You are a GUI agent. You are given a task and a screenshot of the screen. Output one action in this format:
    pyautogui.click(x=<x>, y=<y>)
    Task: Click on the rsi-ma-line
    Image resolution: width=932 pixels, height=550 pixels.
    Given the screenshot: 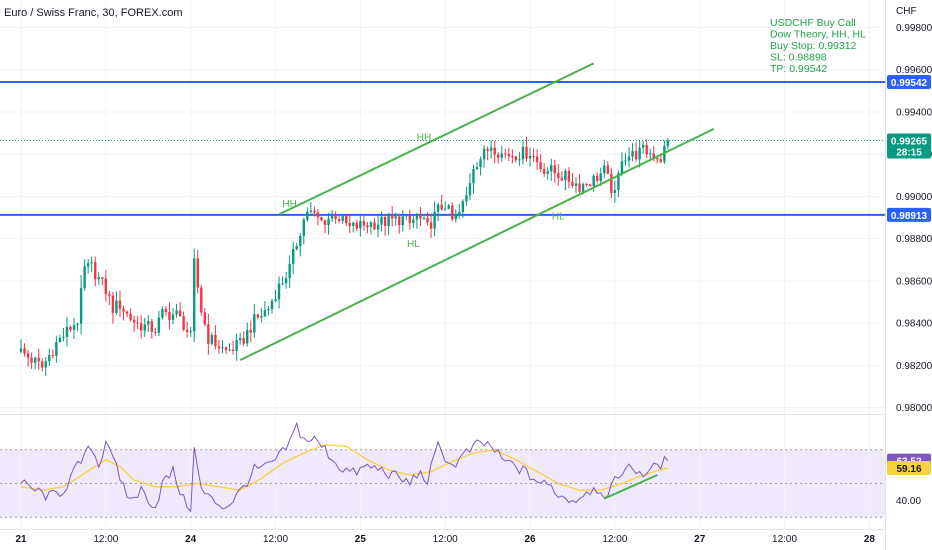 What is the action you would take?
    pyautogui.click(x=344, y=467)
    